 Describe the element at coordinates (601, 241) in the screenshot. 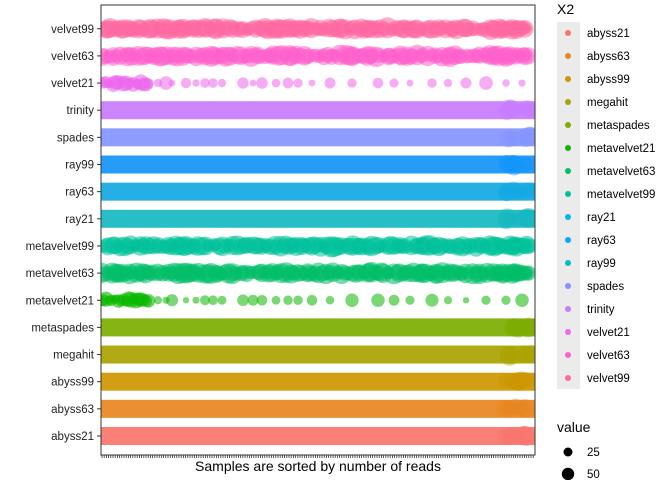

I see `legend-label-ray63: ray63` at that location.